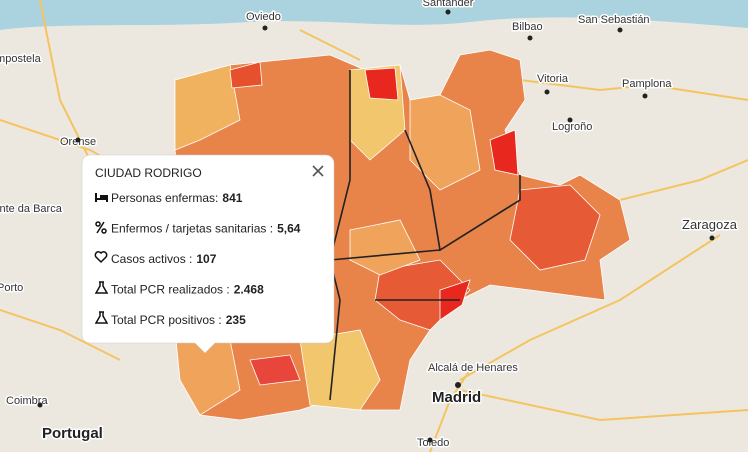 The width and height of the screenshot is (748, 452). What do you see at coordinates (31, 209) in the screenshot?
I see `place-label: Ponte da Barca` at bounding box center [31, 209].